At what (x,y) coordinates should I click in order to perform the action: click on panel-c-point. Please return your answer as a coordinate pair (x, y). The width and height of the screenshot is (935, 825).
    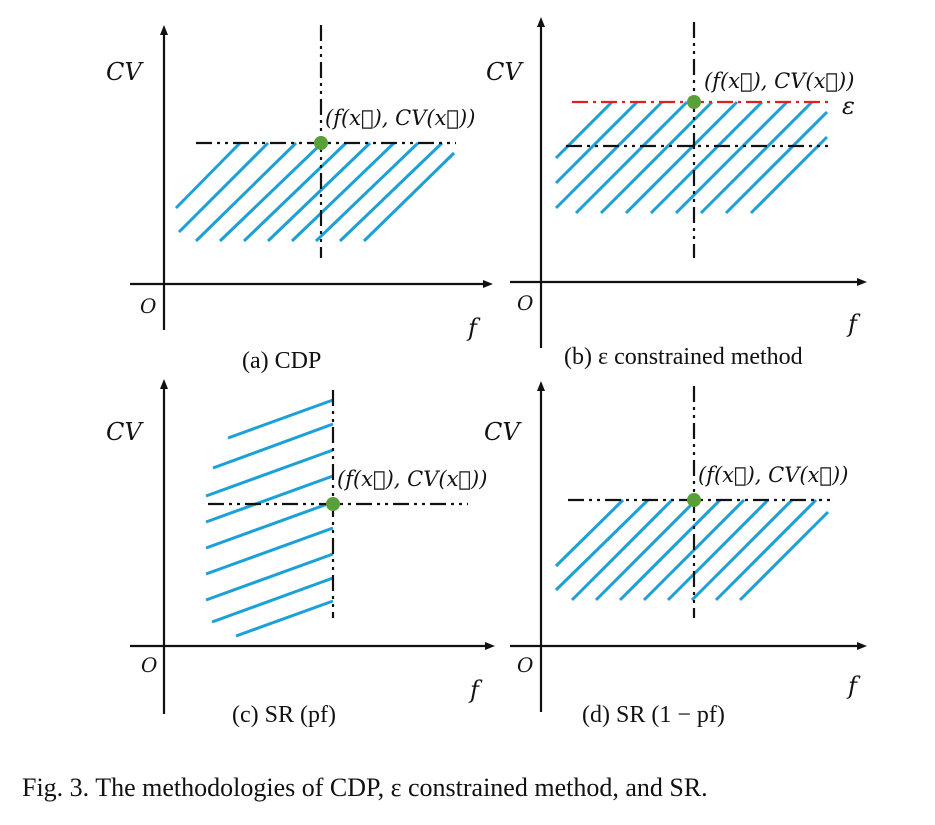
    Looking at the image, I should click on (333, 504).